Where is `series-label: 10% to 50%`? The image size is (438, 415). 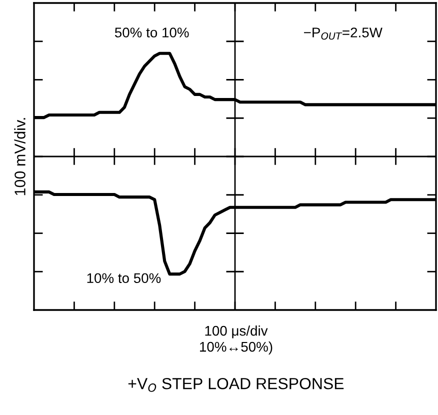 series-label: 10% to 50% is located at coordinates (124, 278).